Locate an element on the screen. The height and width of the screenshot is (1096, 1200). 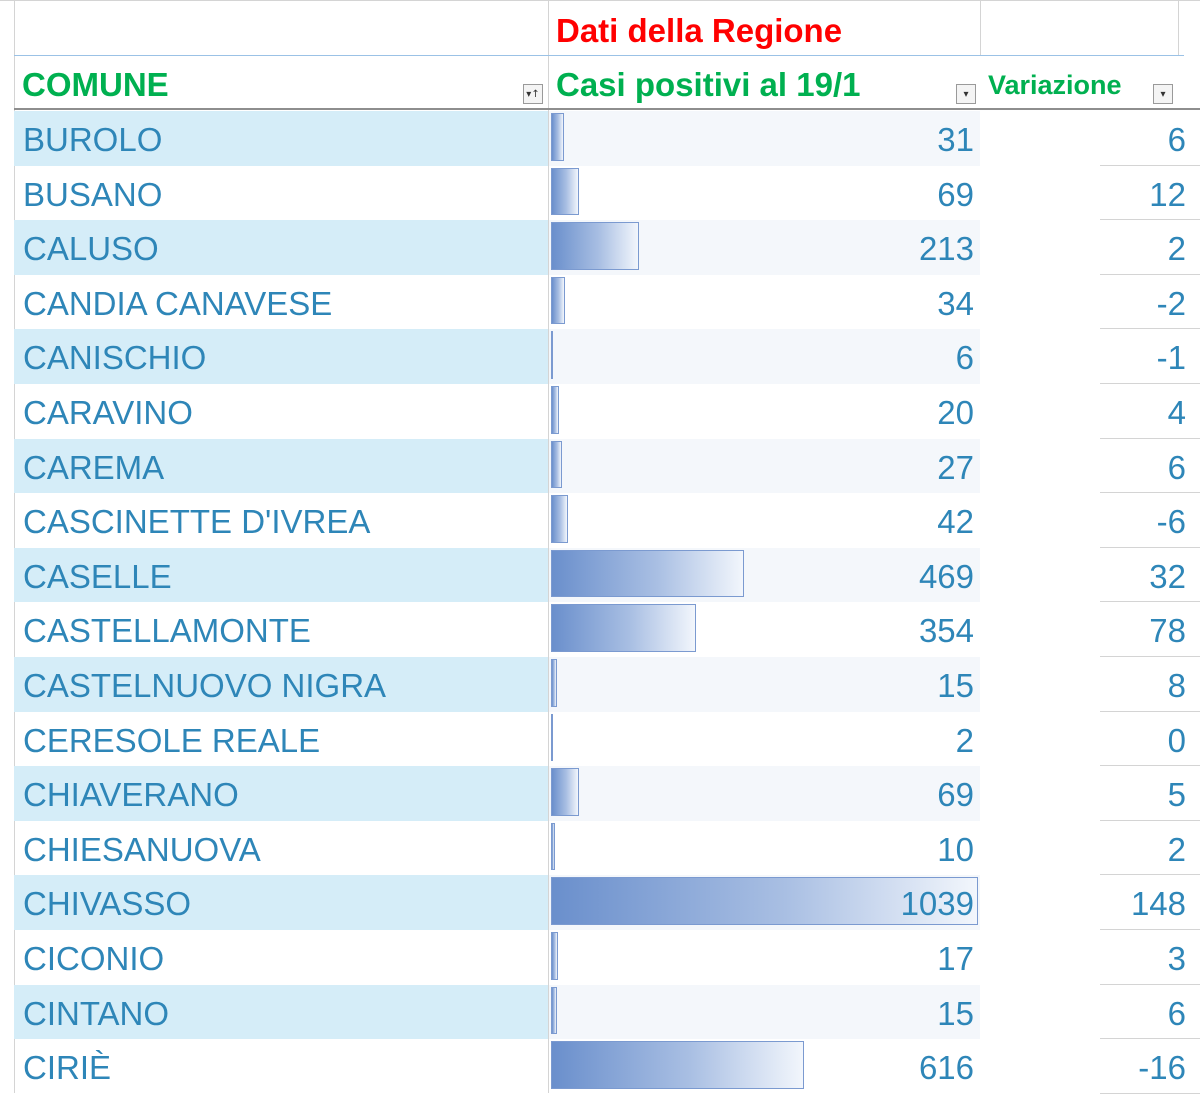
cell-comune: CARAVINO is located at coordinates (108, 412).